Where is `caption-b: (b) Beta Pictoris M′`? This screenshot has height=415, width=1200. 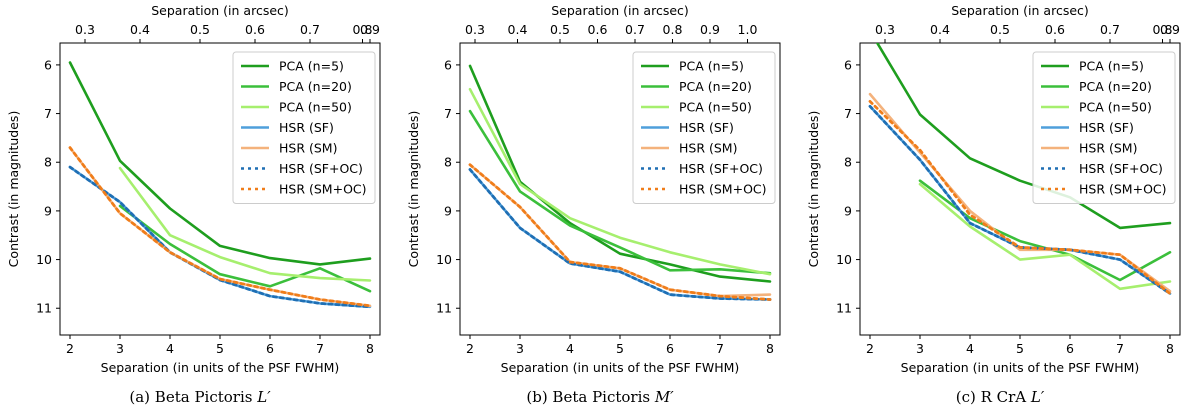 caption-b: (b) Beta Pictoris M′ is located at coordinates (600, 397).